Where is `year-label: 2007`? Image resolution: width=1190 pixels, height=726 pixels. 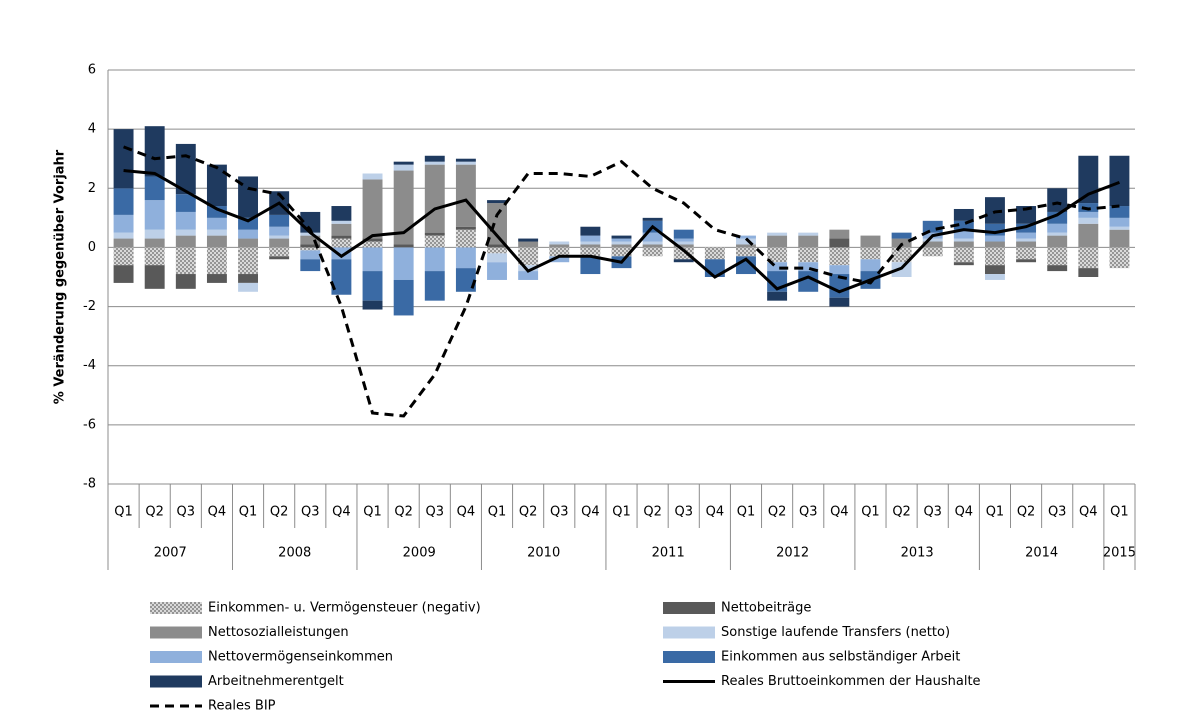 year-label: 2007 is located at coordinates (170, 553).